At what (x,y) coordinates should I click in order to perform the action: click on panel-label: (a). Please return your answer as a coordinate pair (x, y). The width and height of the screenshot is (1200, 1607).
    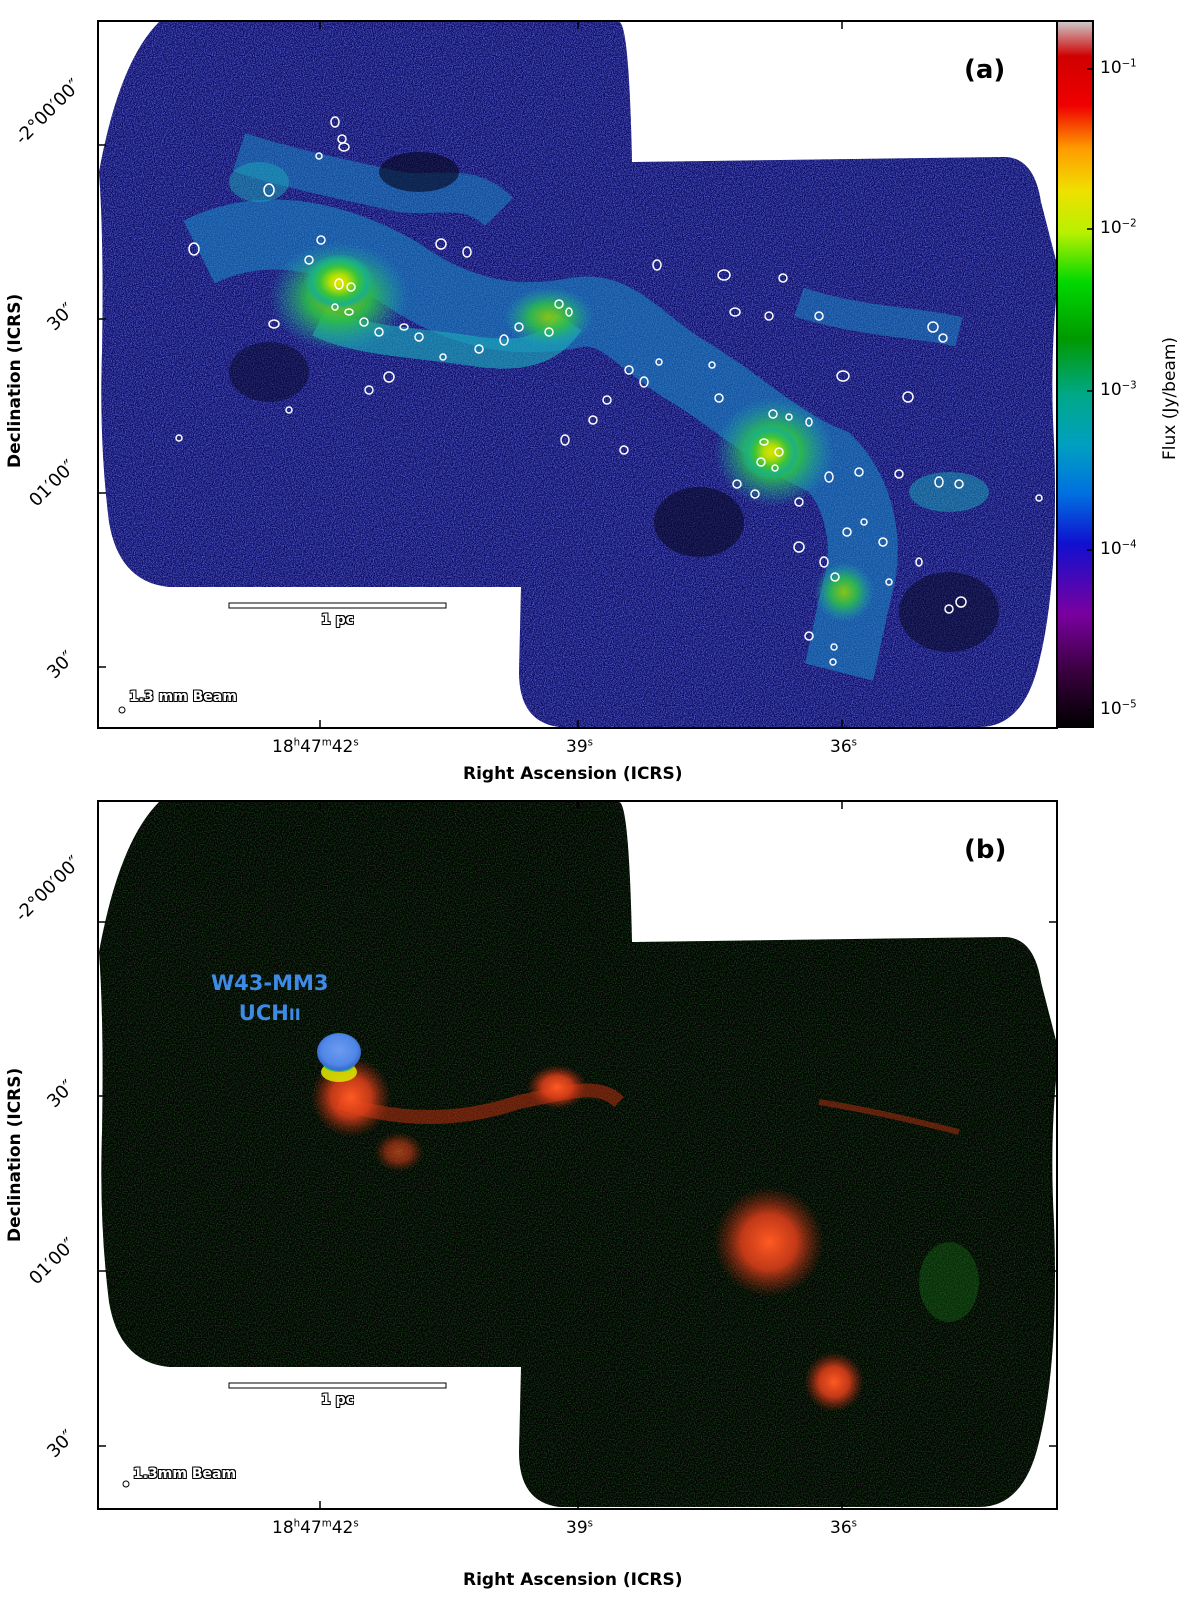
    Looking at the image, I should click on (985, 70).